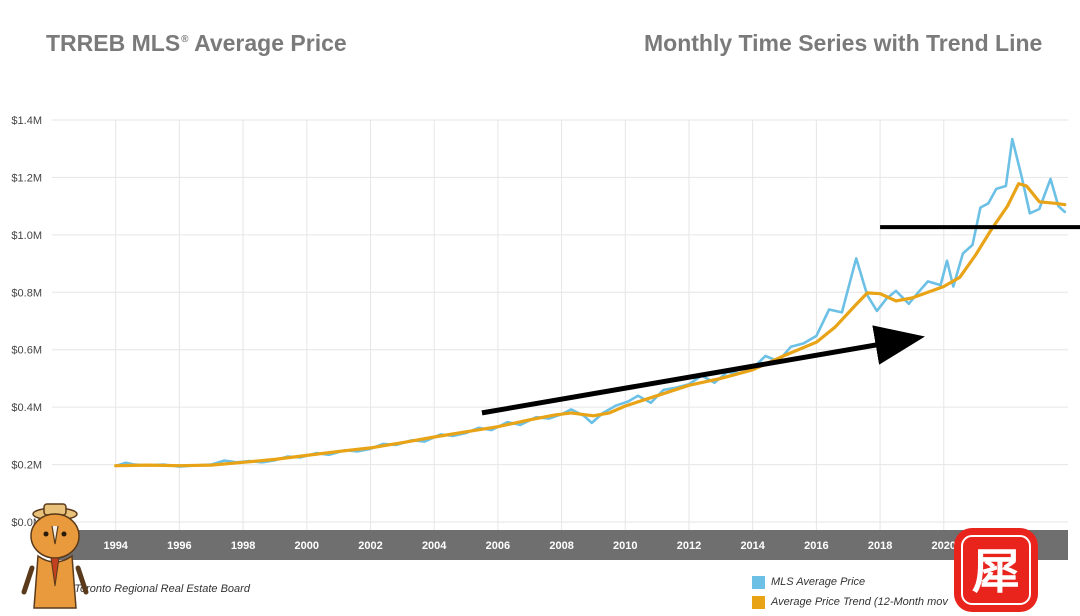 The height and width of the screenshot is (616, 1080). I want to click on y-axis-ticks: $0.0M$0.2M$0.4M$0.6M$0.8M$1.0M$1.2M$1.4M, so click(26, 322).